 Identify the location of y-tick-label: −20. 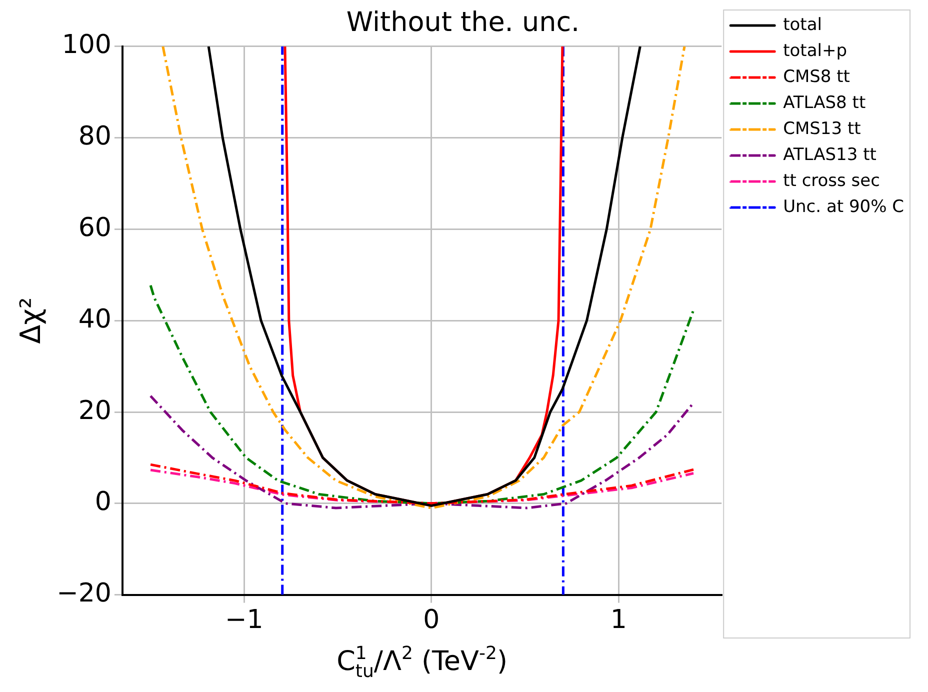
(84, 593).